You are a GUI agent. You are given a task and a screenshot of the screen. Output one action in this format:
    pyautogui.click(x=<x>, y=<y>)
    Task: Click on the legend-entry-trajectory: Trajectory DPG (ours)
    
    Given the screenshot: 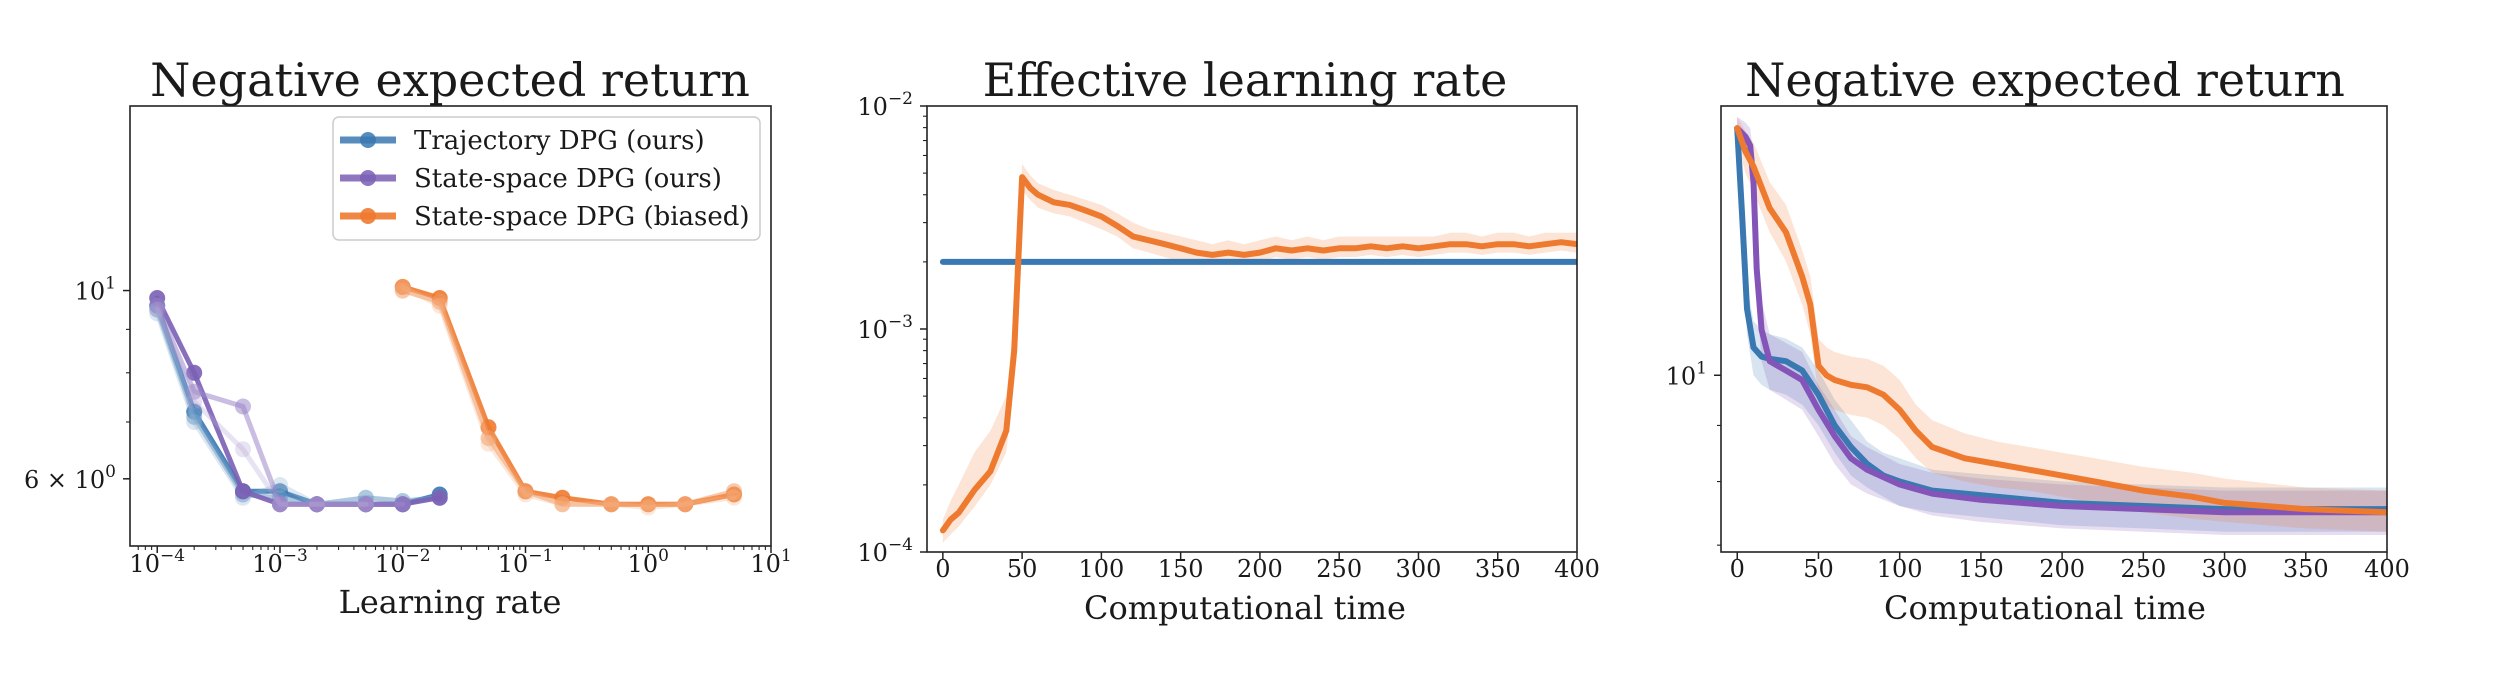 What is the action you would take?
    pyautogui.click(x=522, y=141)
    